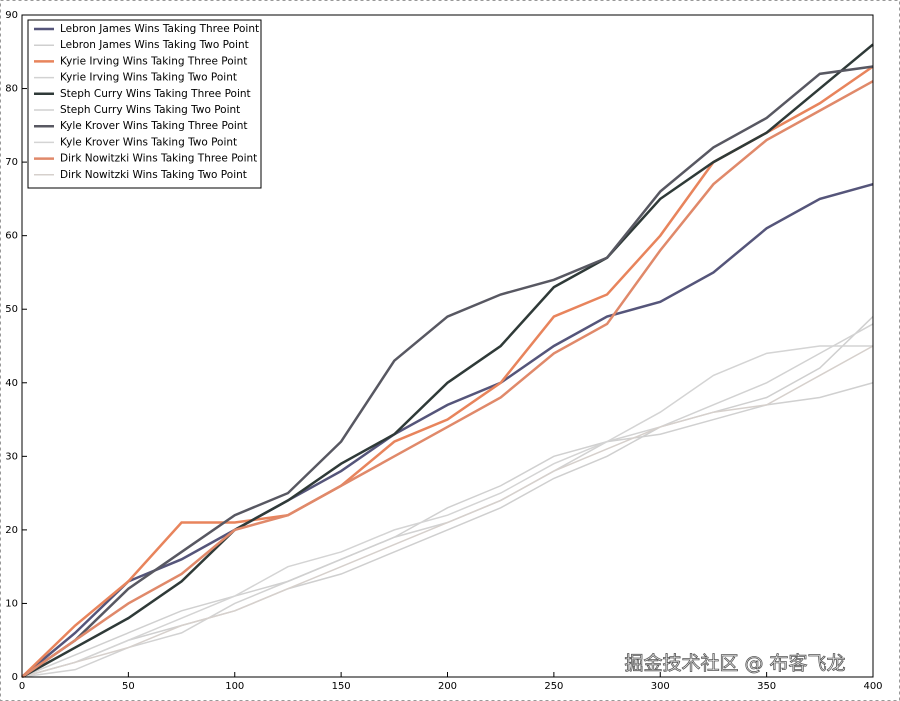 This screenshot has height=701, width=900. I want to click on legend-label: Kyrie Irving Wins Taking Two Point, so click(148, 78).